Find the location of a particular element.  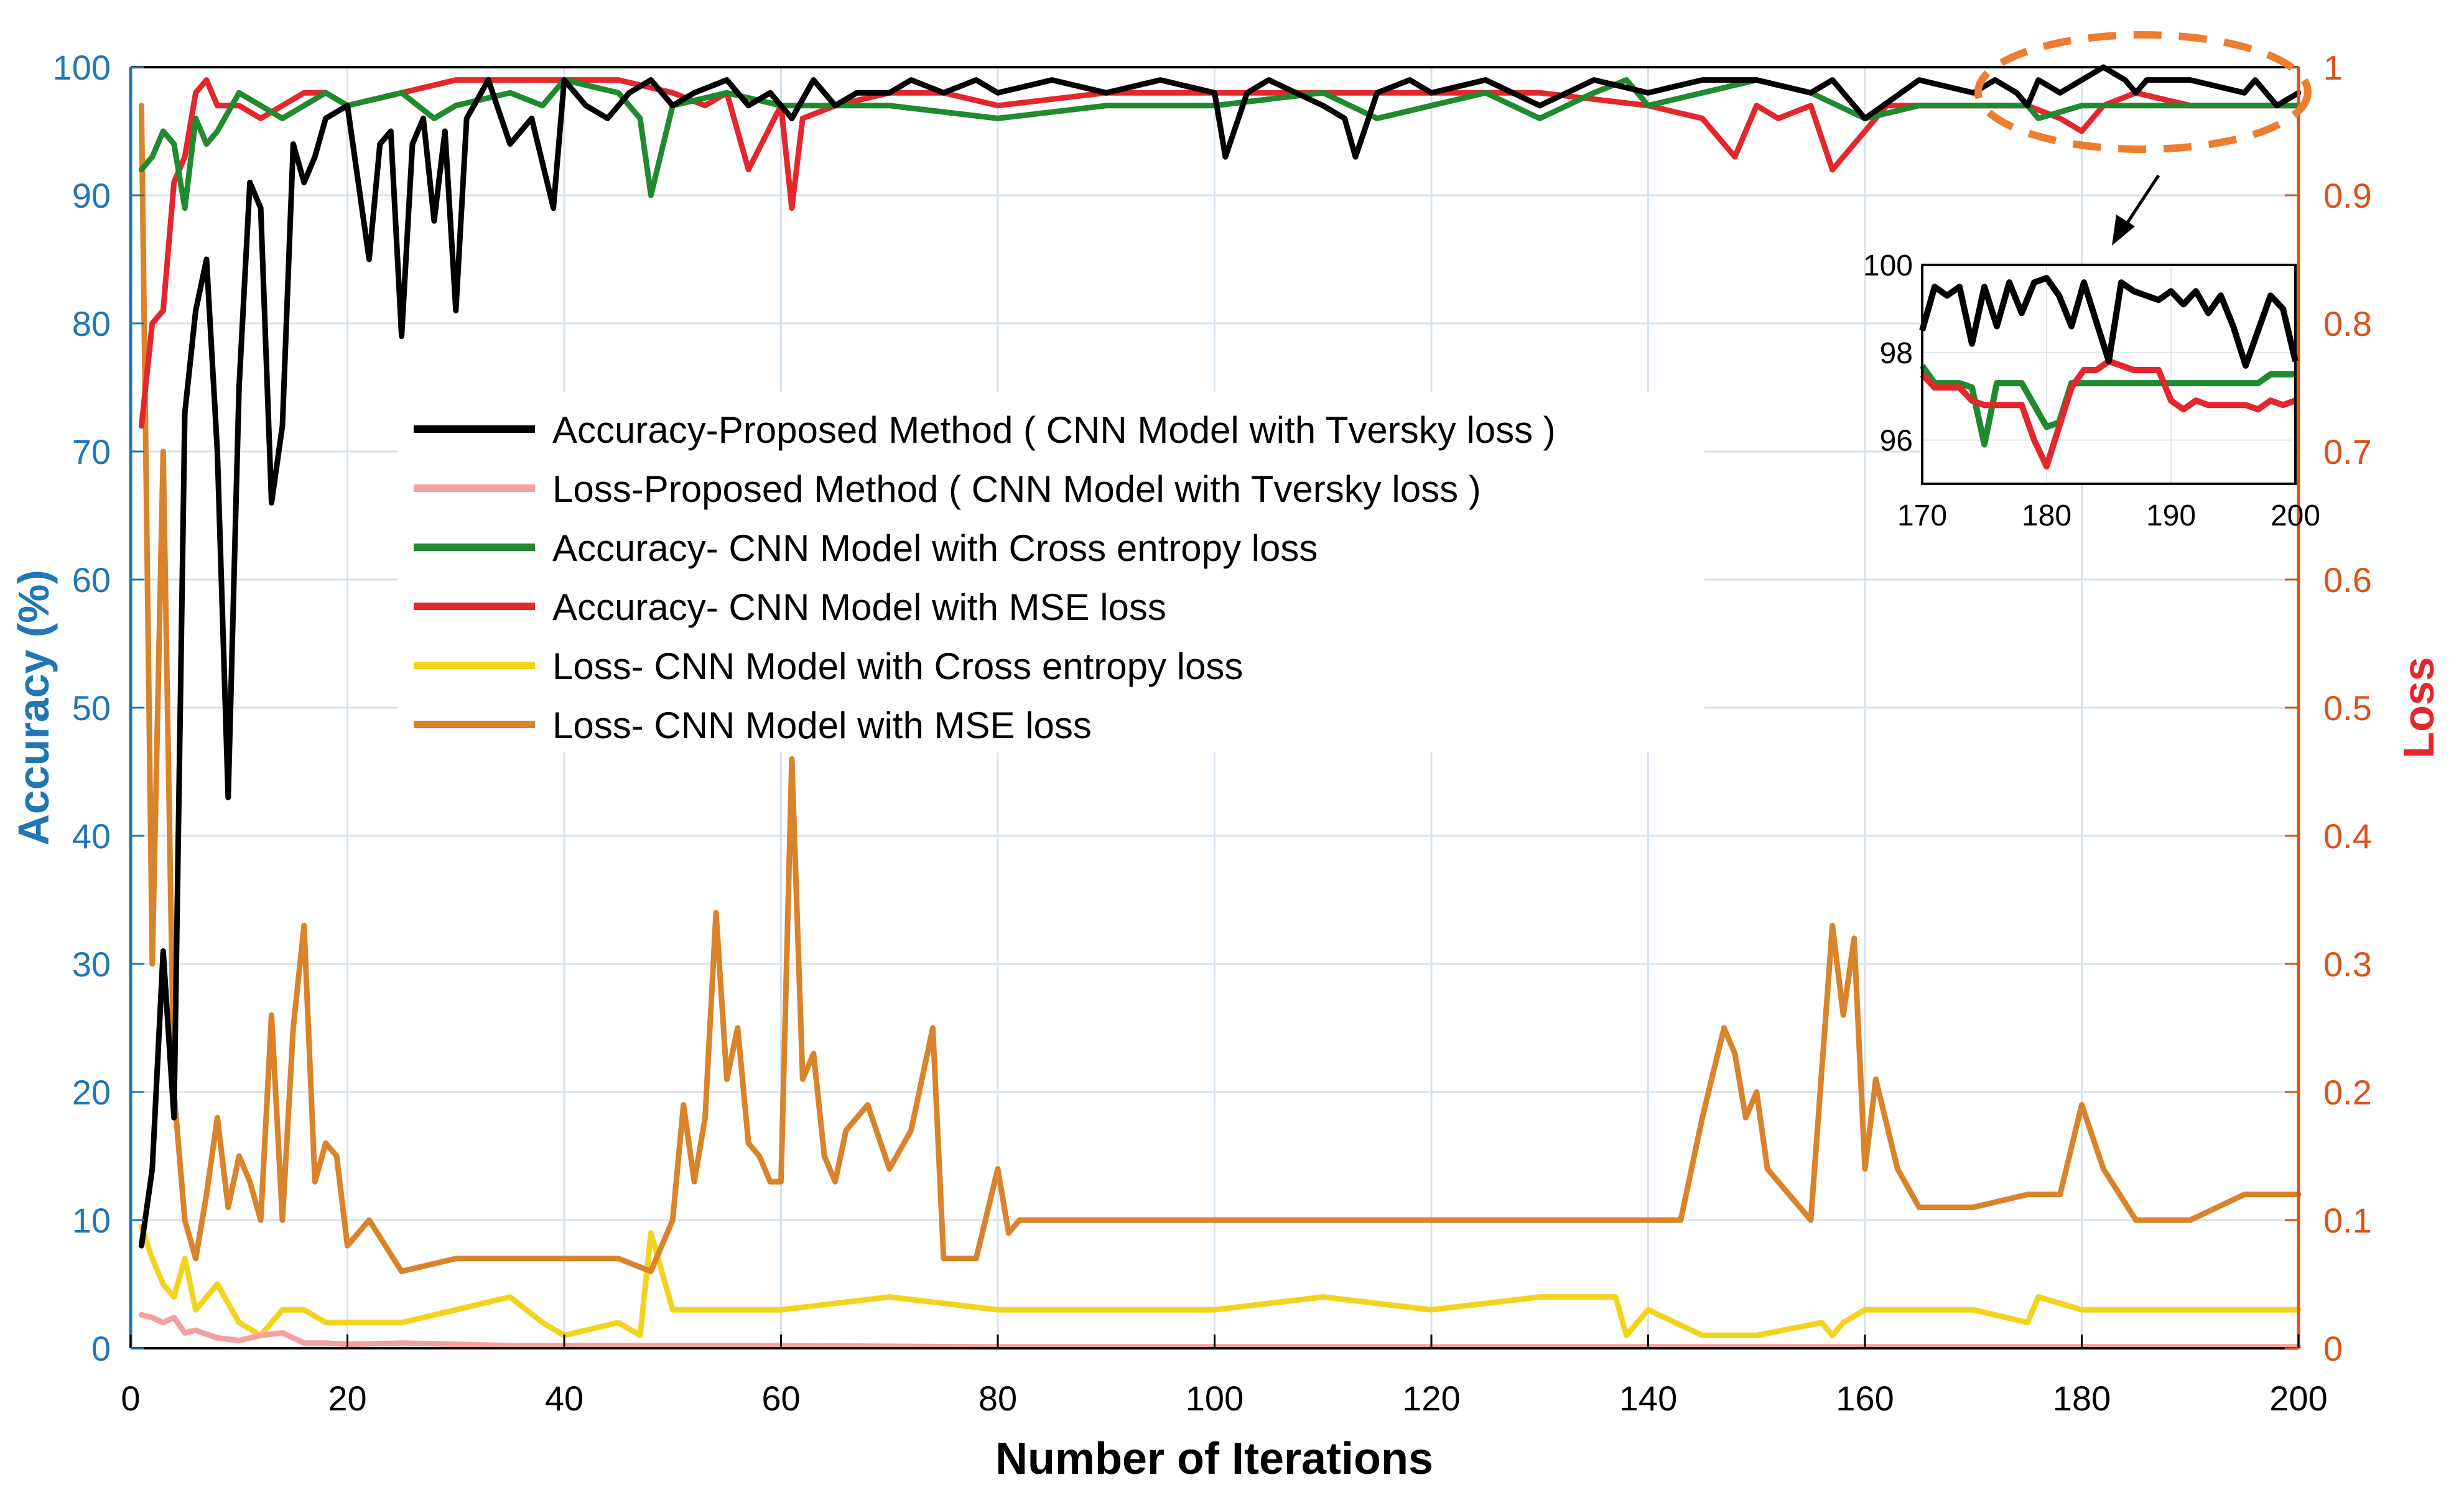

x-tick-label: 80 is located at coordinates (998, 1398).